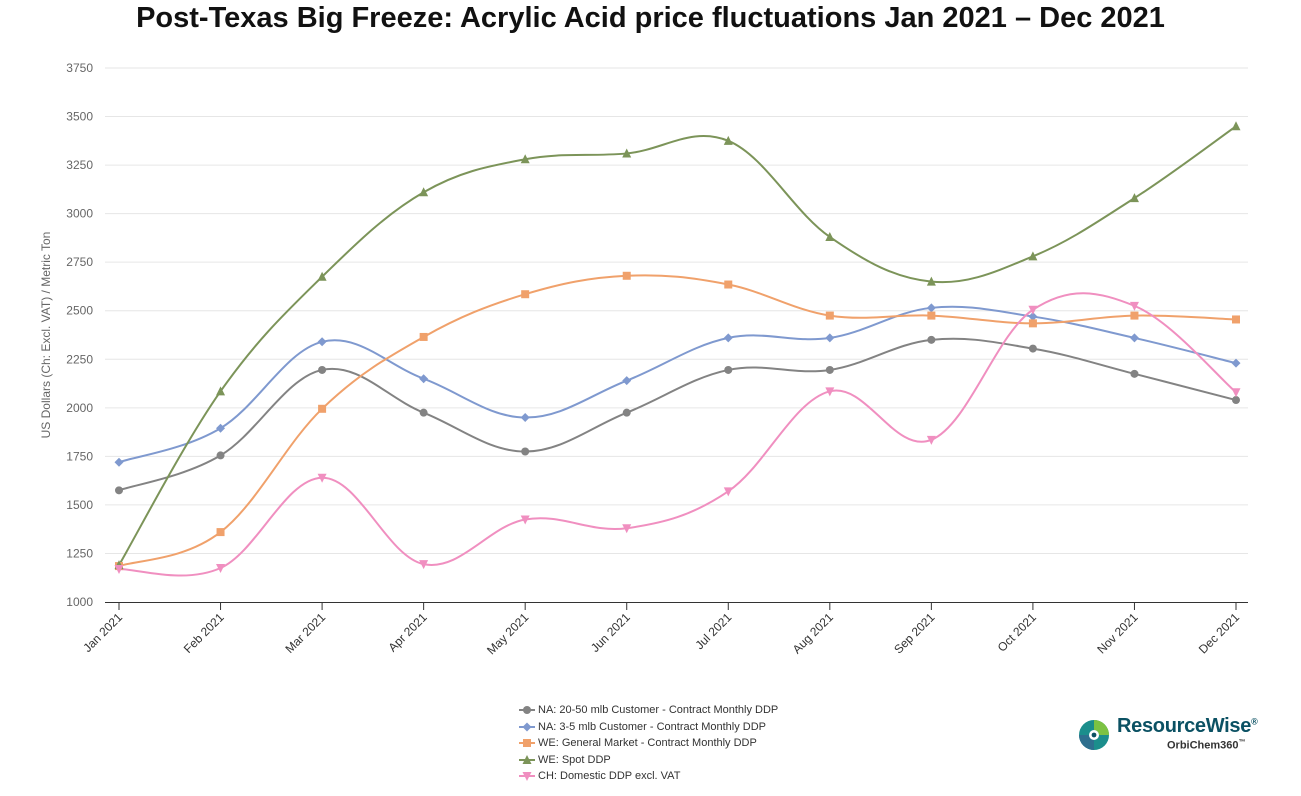  Describe the element at coordinates (648, 760) in the screenshot. I see `legend-item-4: WE: Spot DDP` at that location.